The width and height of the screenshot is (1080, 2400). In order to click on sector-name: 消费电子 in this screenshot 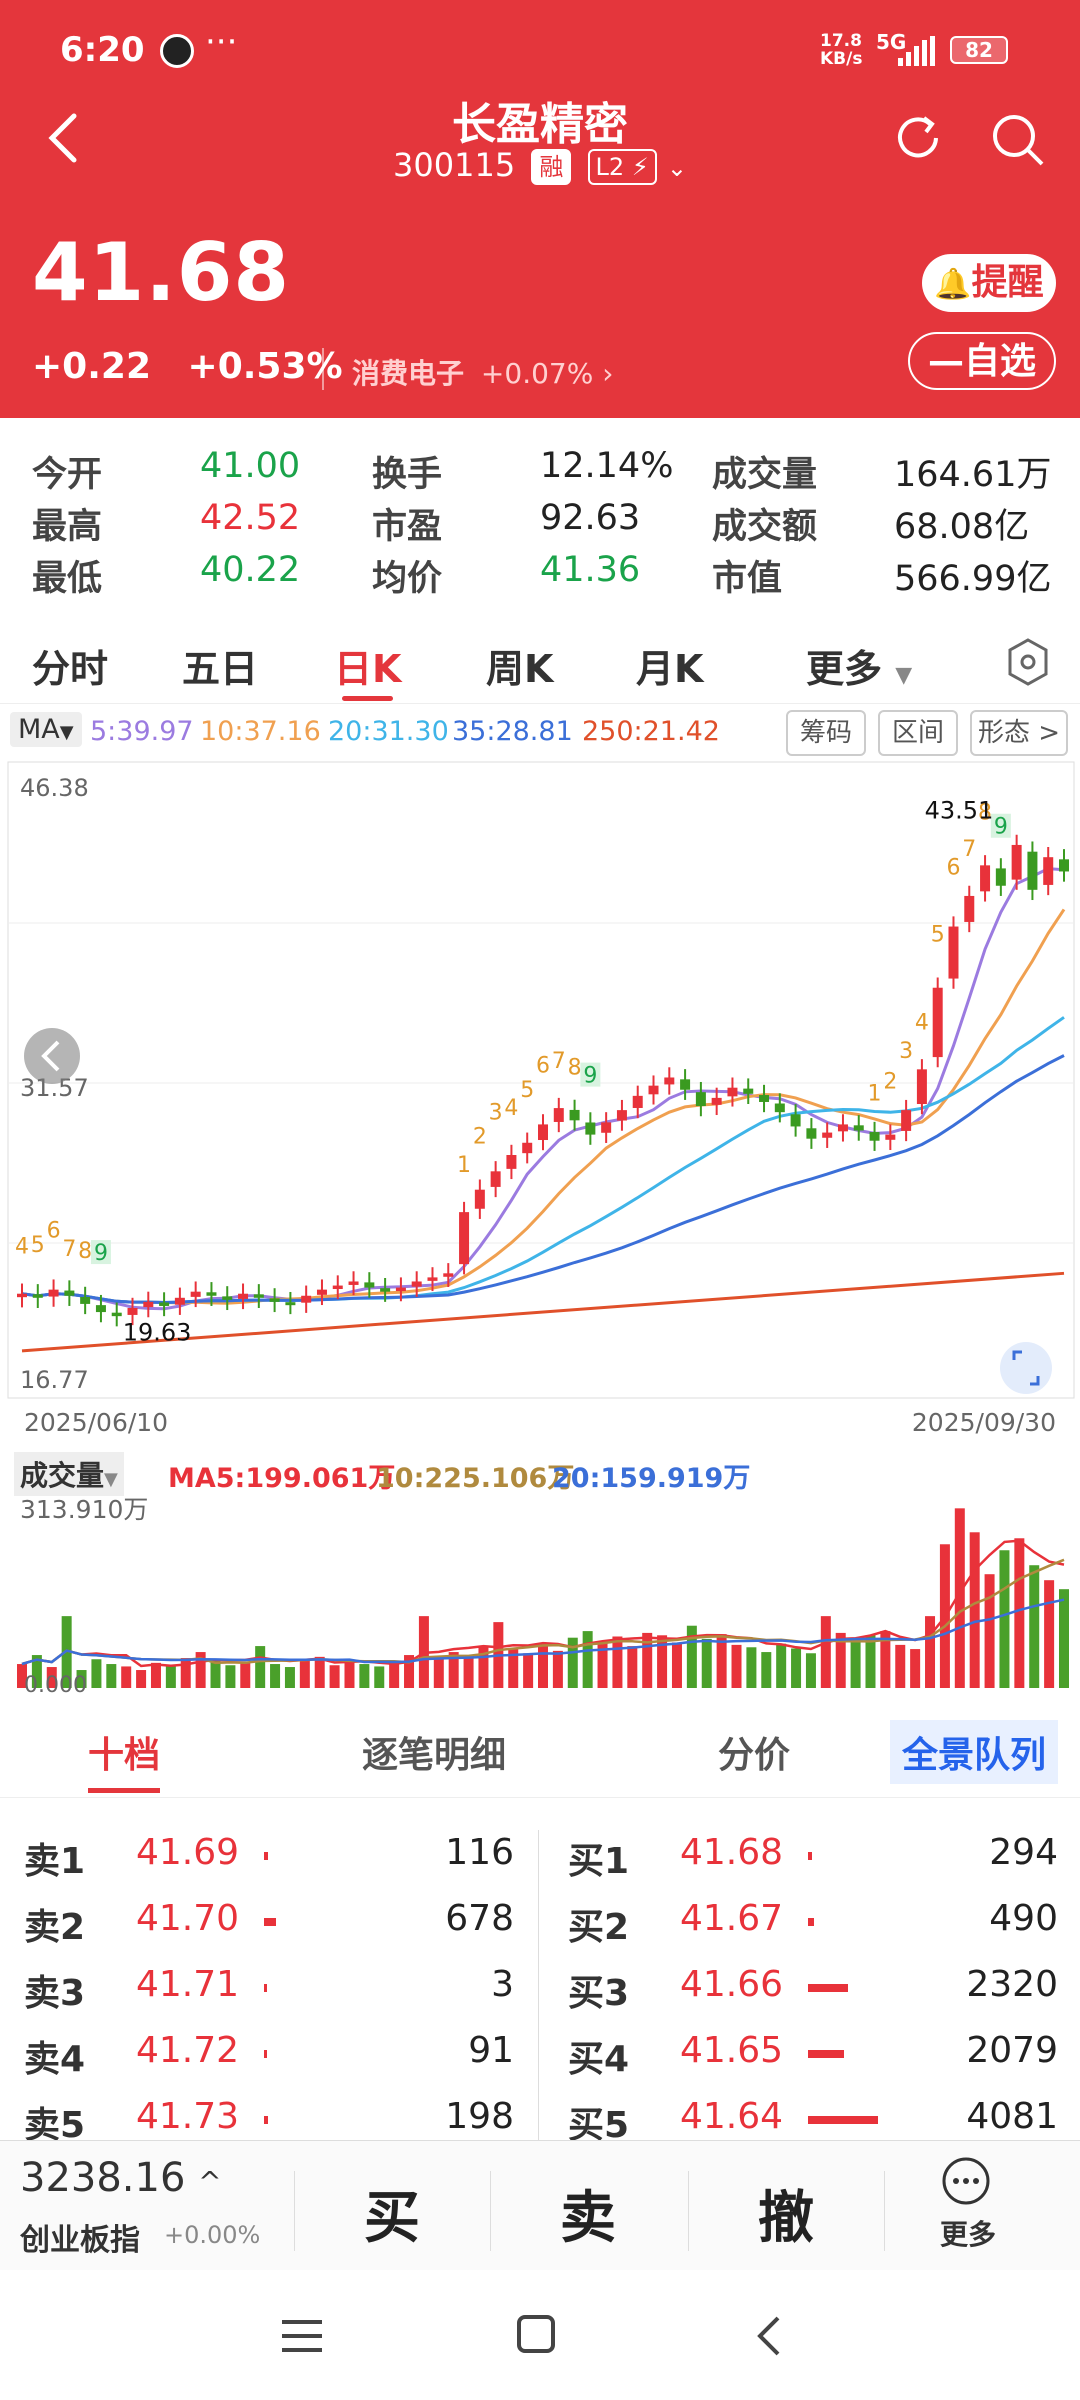, I will do `click(408, 373)`.